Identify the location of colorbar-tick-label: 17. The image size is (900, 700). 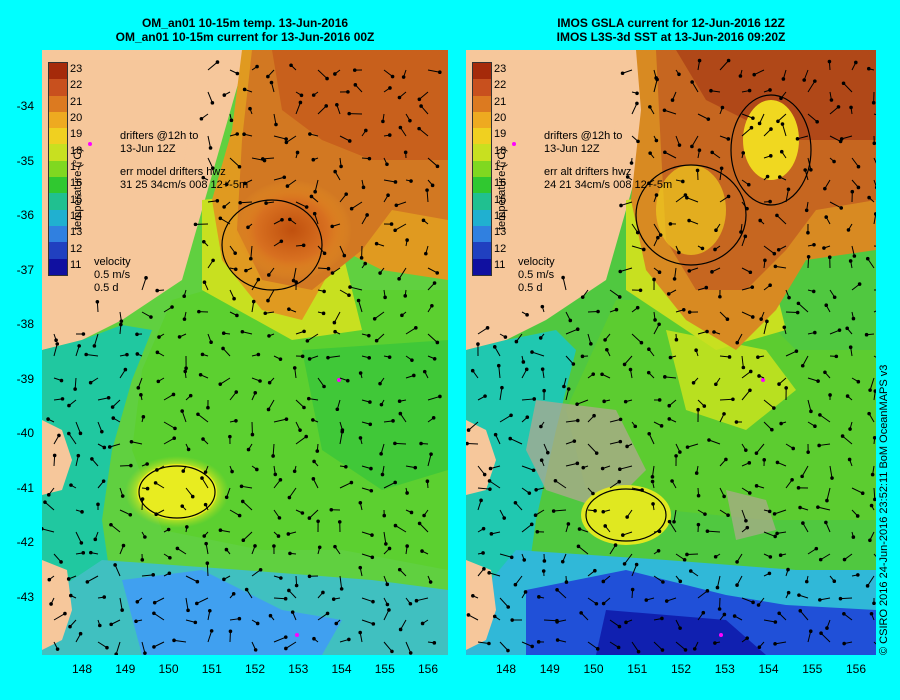
(76, 167).